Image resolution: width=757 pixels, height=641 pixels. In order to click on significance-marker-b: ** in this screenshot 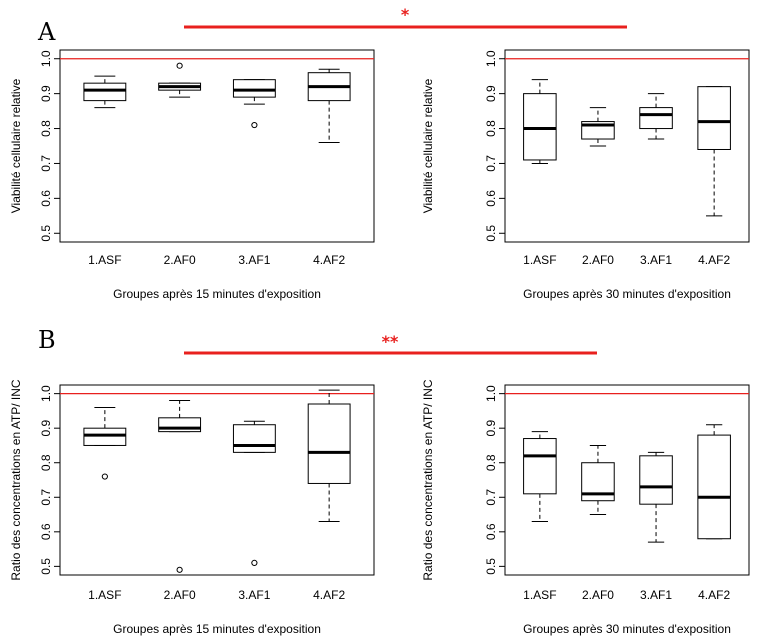, I will do `click(390, 341)`.